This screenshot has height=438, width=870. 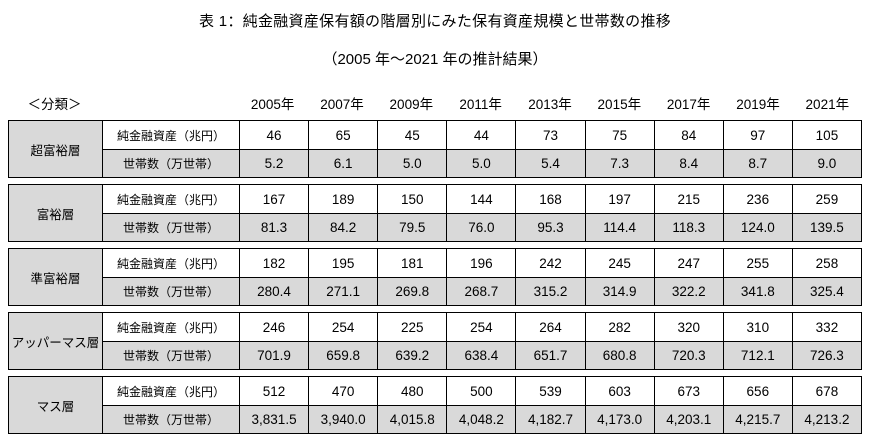 What do you see at coordinates (688, 104) in the screenshot?
I see `year-label: 2017年` at bounding box center [688, 104].